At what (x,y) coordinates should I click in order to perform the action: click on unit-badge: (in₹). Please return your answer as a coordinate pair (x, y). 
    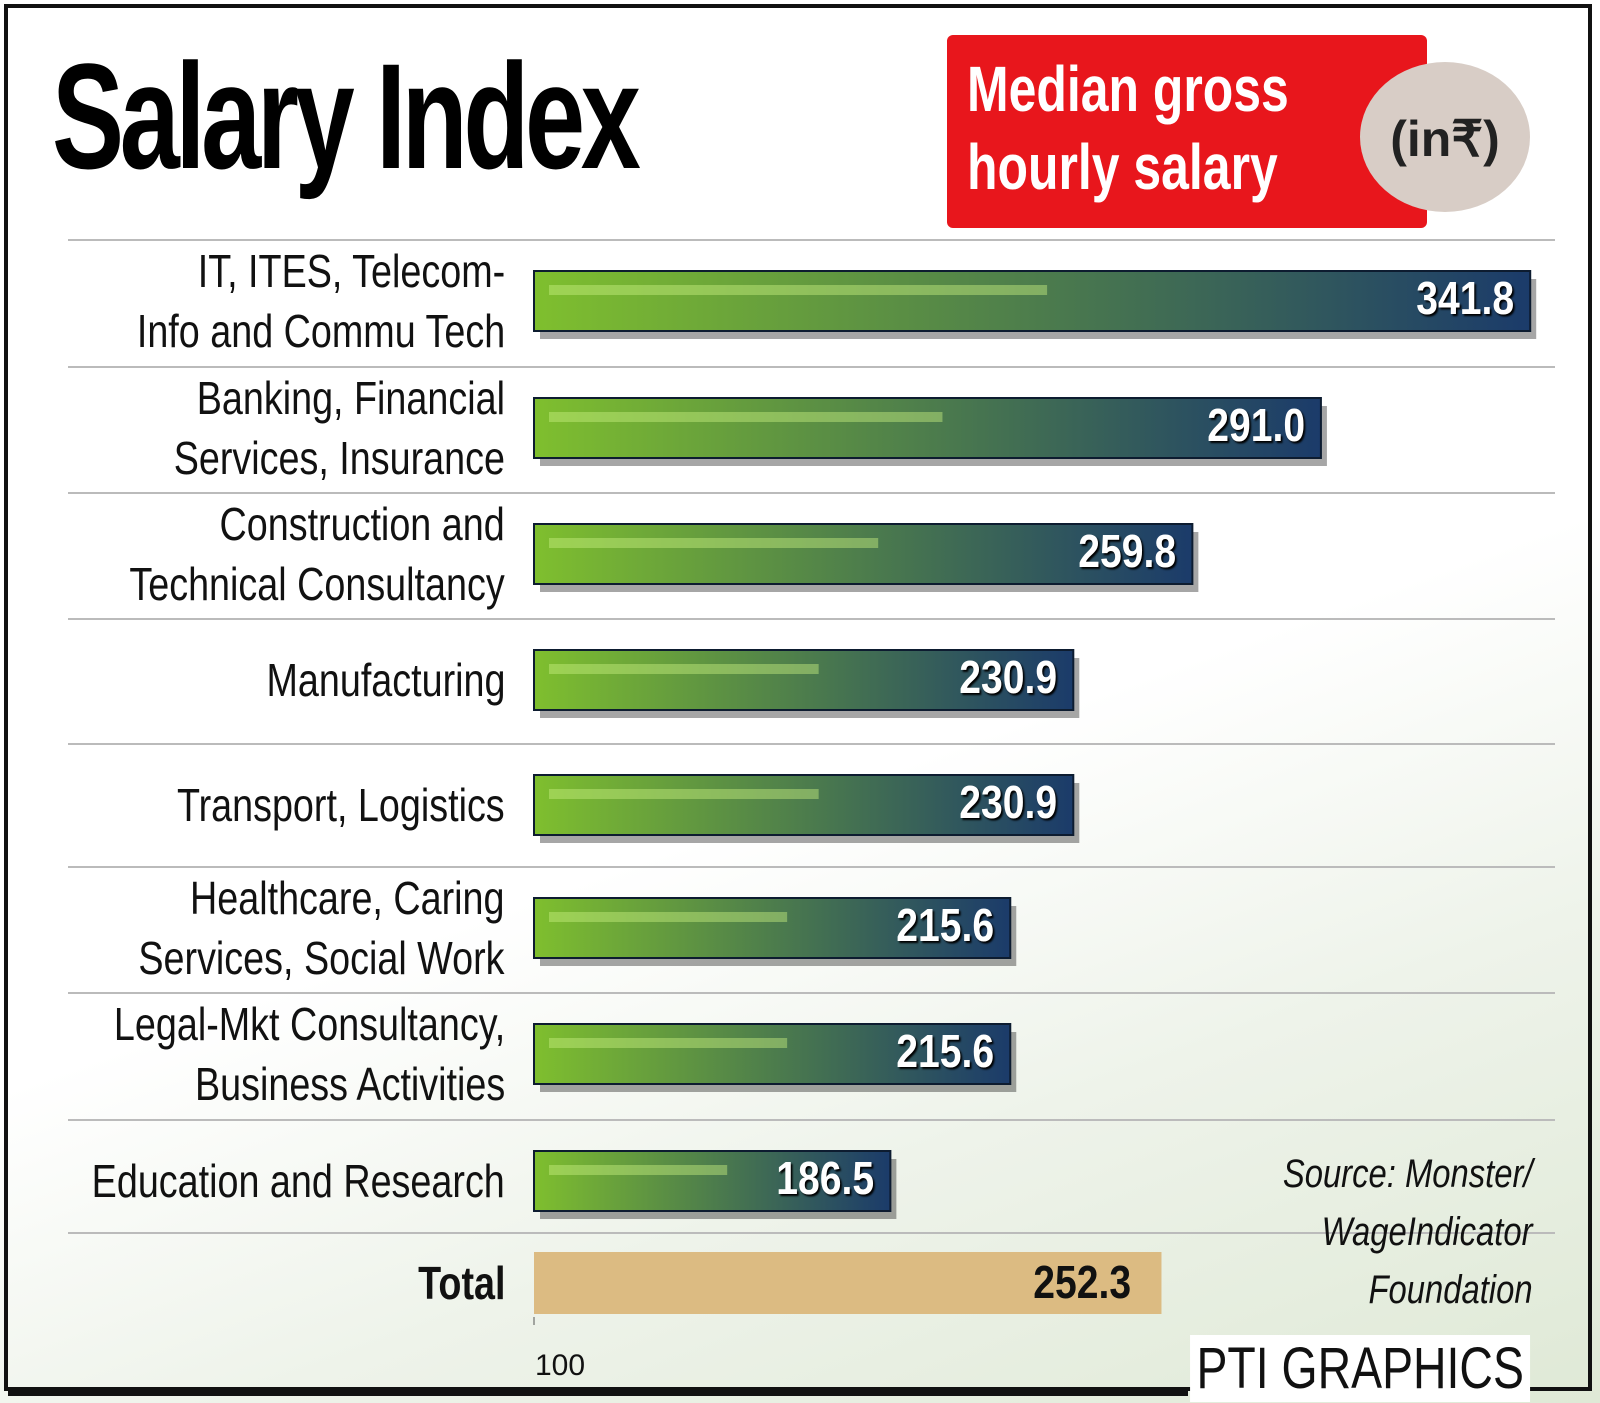
    Looking at the image, I should click on (1445, 137).